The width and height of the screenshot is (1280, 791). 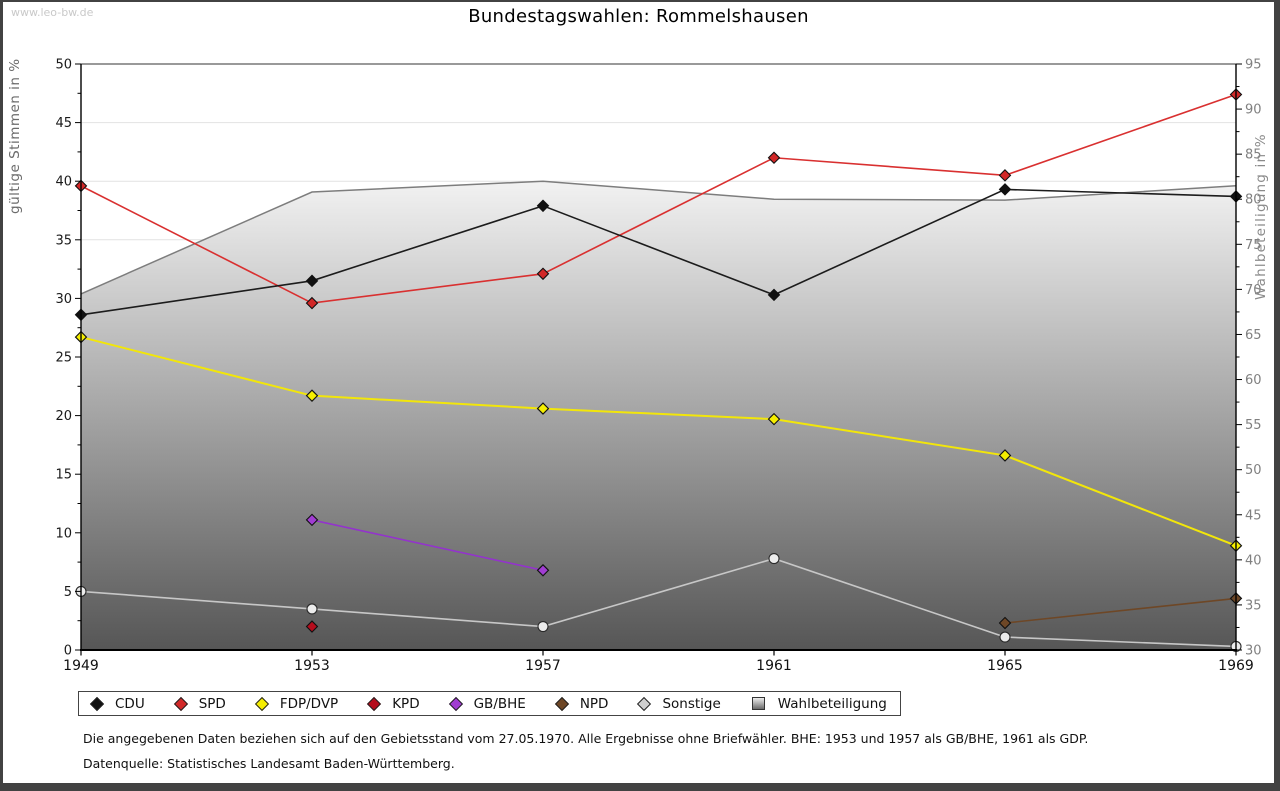 I want to click on axis-tick-label: 55, so click(x=1253, y=425).